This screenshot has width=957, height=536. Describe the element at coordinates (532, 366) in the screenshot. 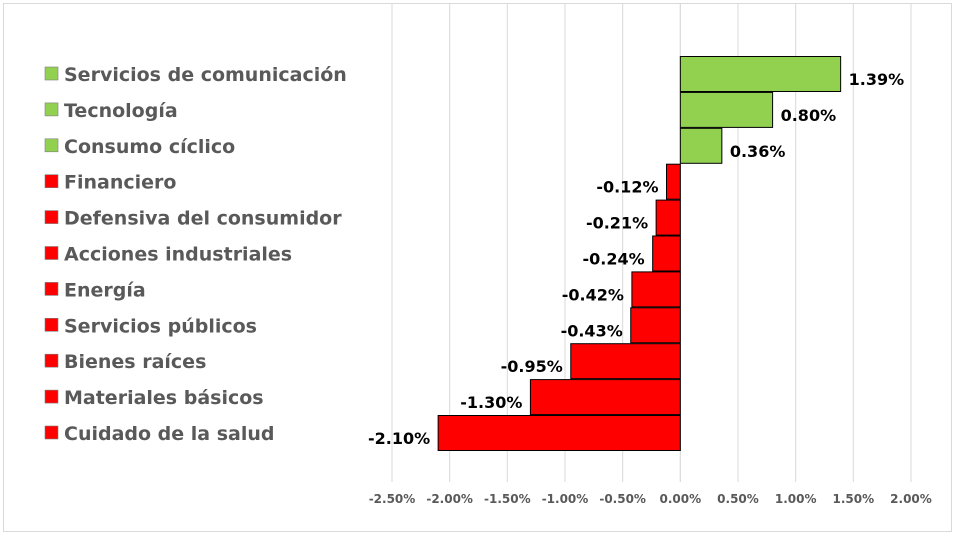

I see `data-label: -0.95%` at that location.